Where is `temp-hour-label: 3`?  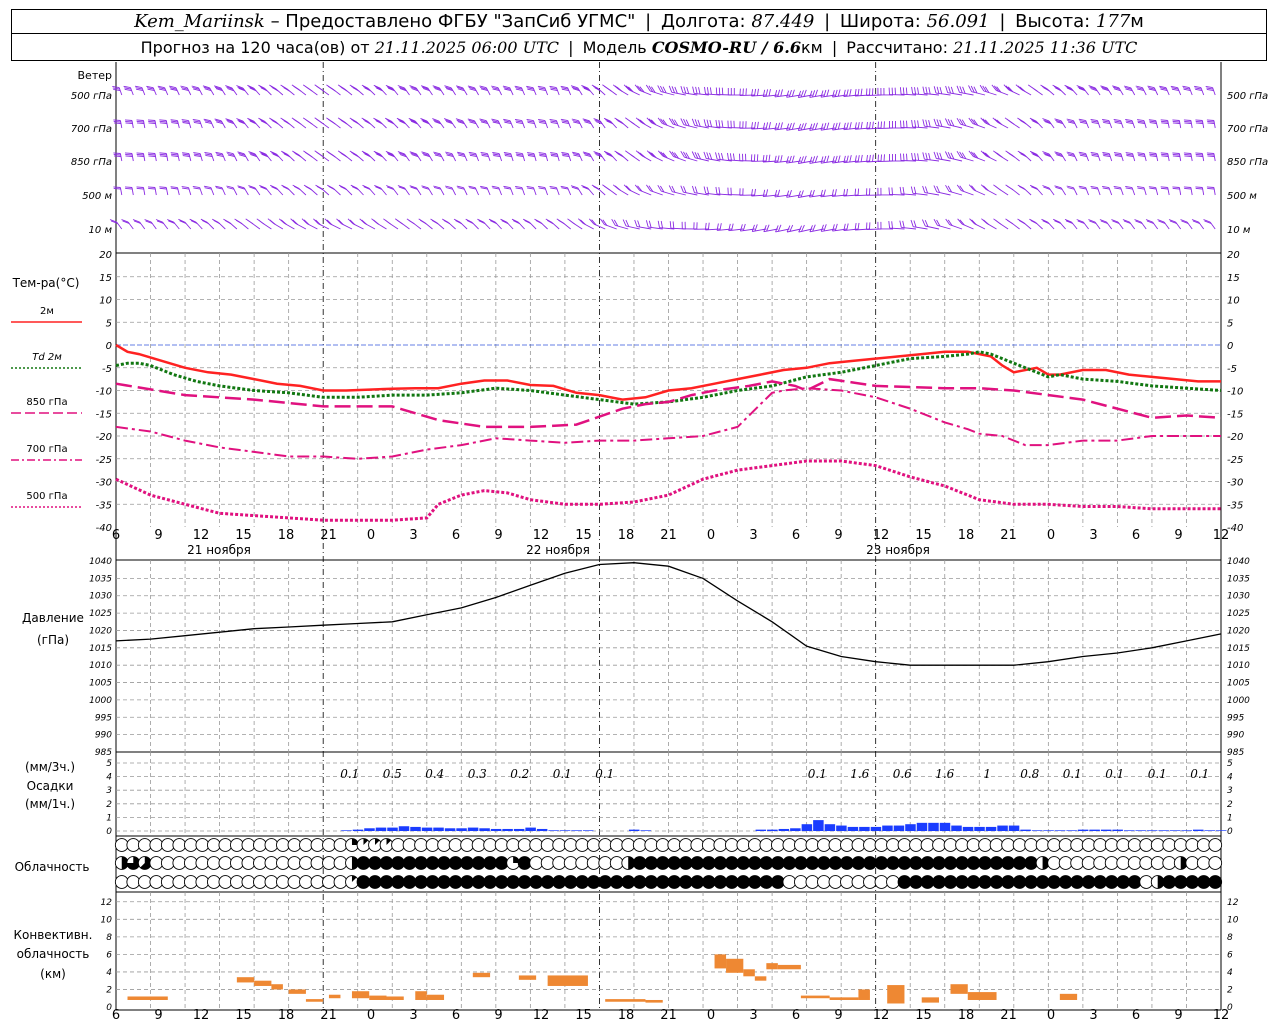 temp-hour-label: 3 is located at coordinates (413, 535).